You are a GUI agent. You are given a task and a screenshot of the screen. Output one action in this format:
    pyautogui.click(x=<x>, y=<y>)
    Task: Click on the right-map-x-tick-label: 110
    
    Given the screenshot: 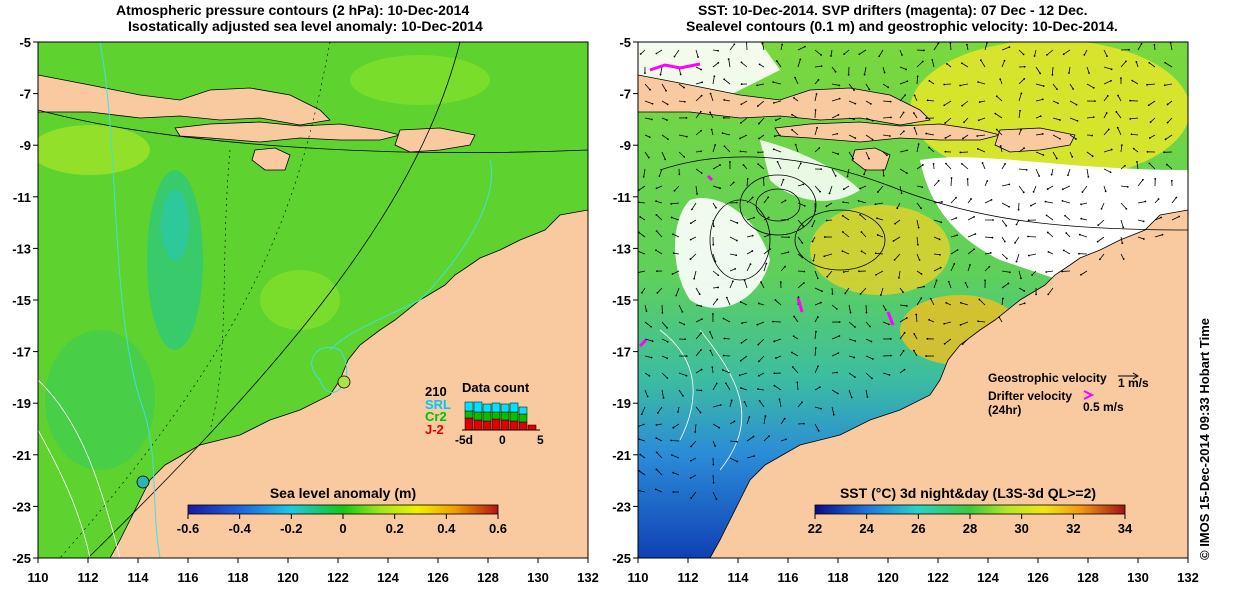 What is the action you would take?
    pyautogui.click(x=638, y=577)
    